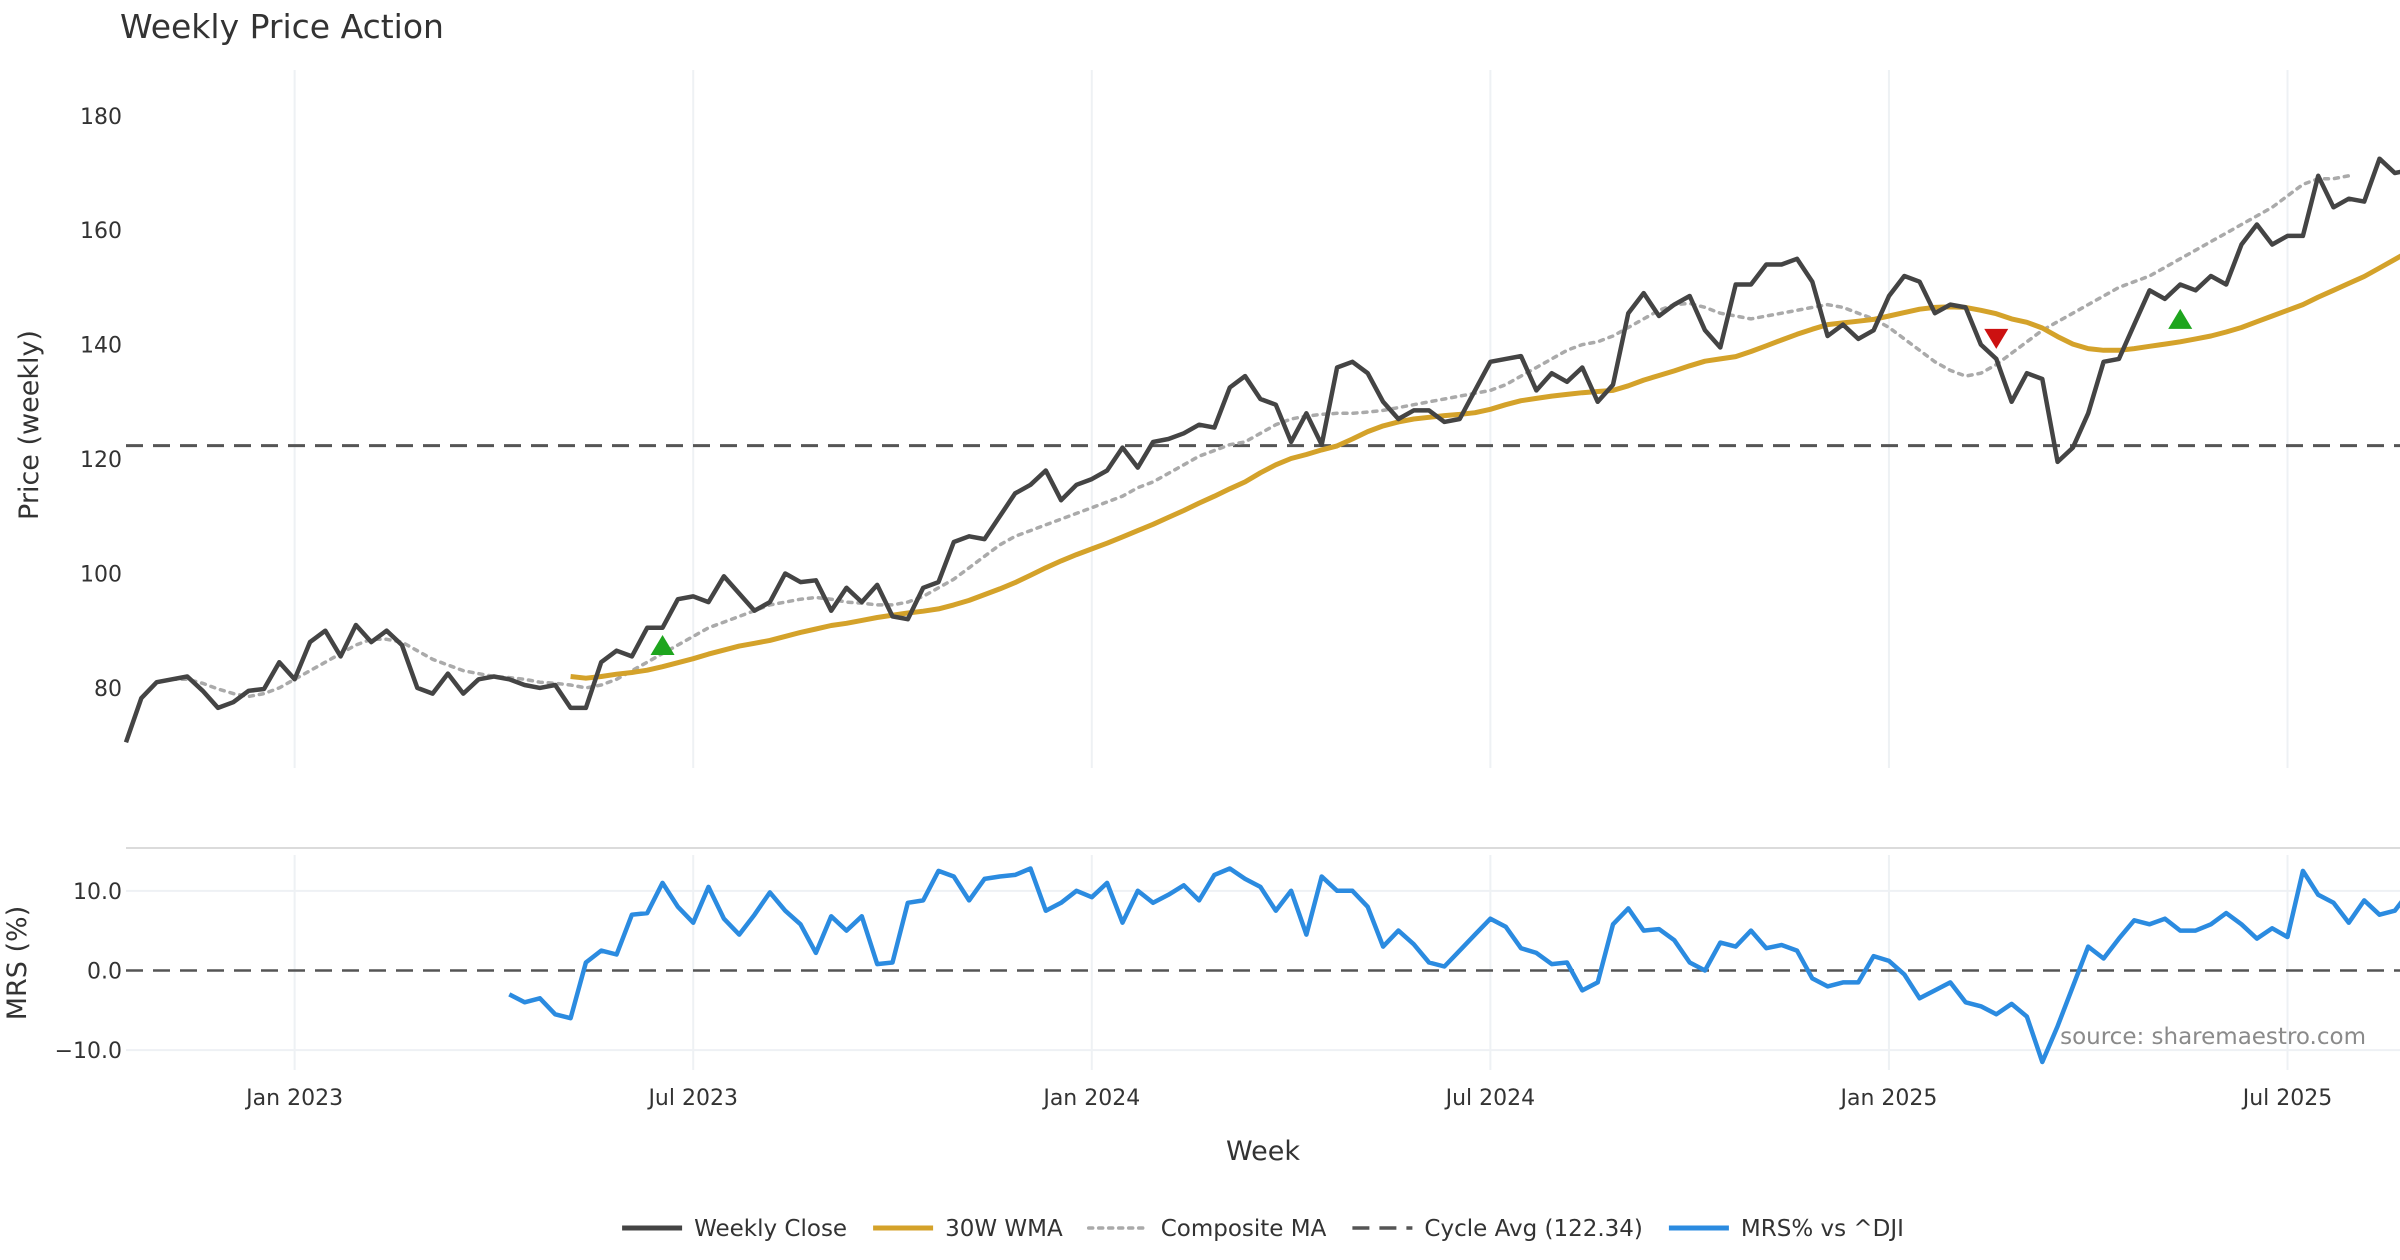  I want to click on price-y-axis-label: Price (weekly), so click(29, 425).